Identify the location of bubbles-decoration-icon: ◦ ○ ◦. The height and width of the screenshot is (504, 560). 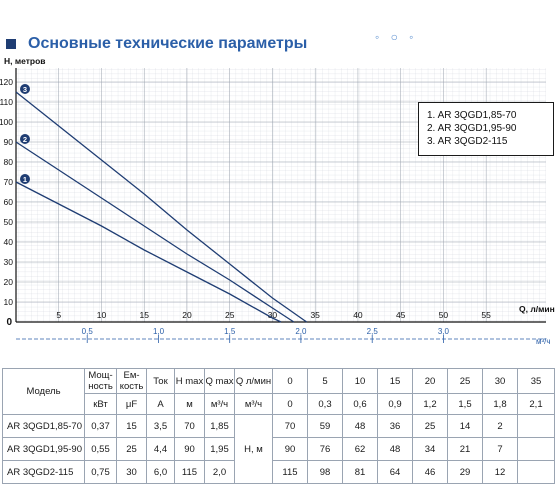
(396, 37).